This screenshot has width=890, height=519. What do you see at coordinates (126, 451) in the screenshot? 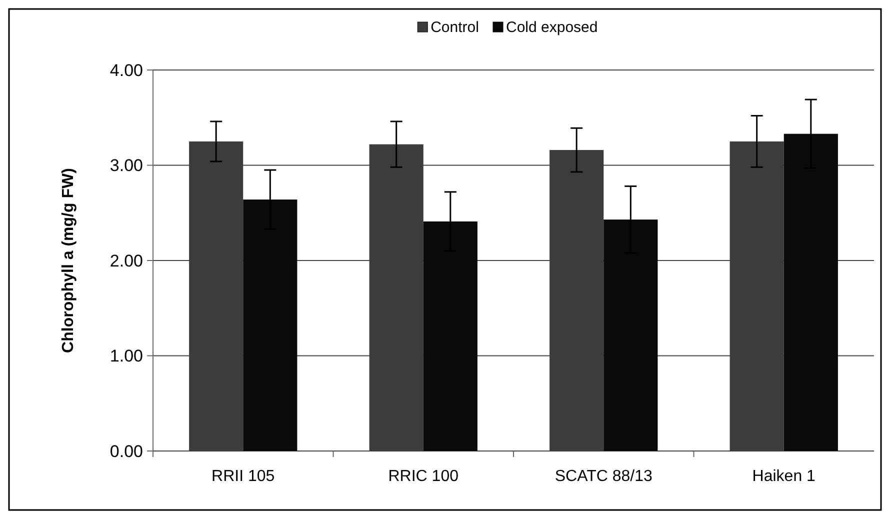
I see `y-tick-label: 0.00` at bounding box center [126, 451].